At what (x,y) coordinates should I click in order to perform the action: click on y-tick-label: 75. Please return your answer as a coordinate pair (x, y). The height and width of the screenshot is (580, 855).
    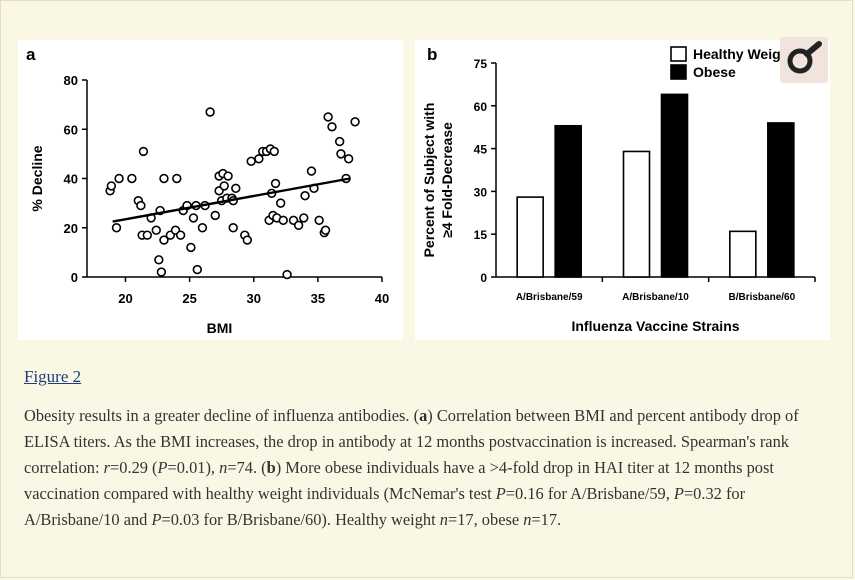
    Looking at the image, I should click on (481, 64).